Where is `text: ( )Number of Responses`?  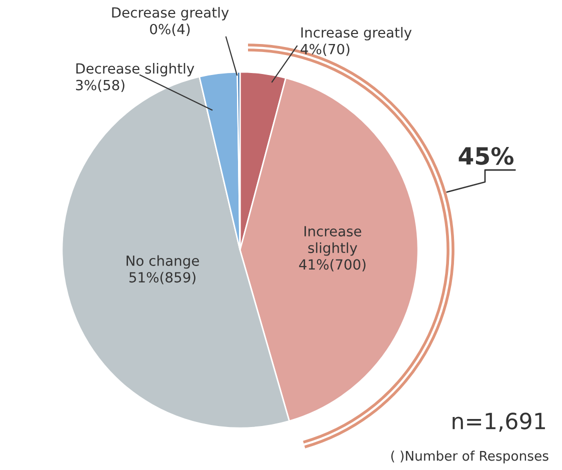 text: ( )Number of Responses is located at coordinates (469, 457).